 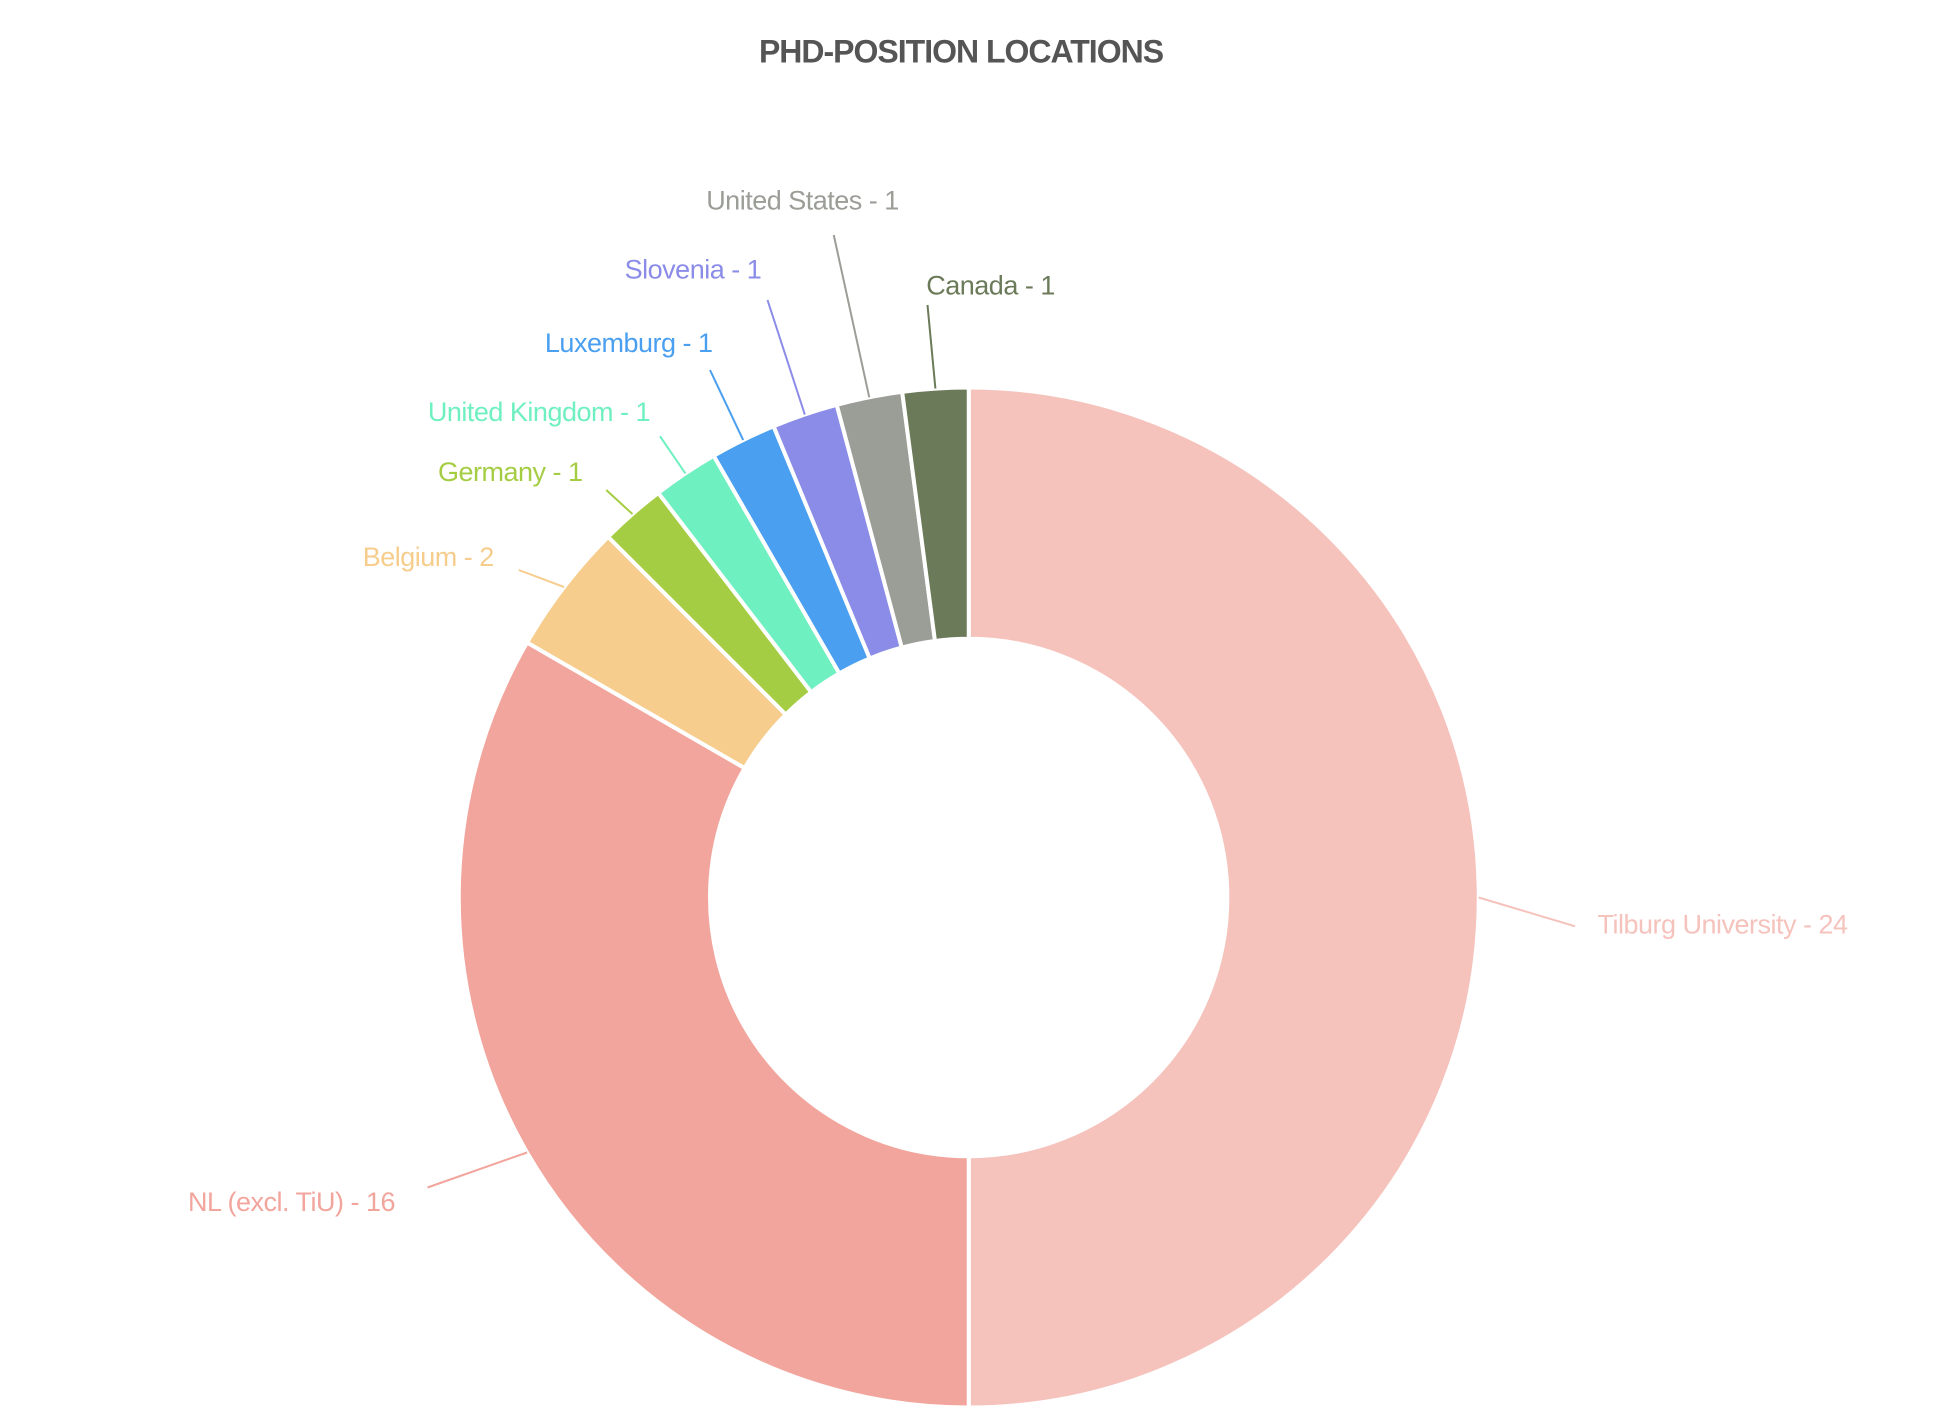 What do you see at coordinates (961, 51) in the screenshot?
I see `chart-title: PHD-POSITION LOCATIONS` at bounding box center [961, 51].